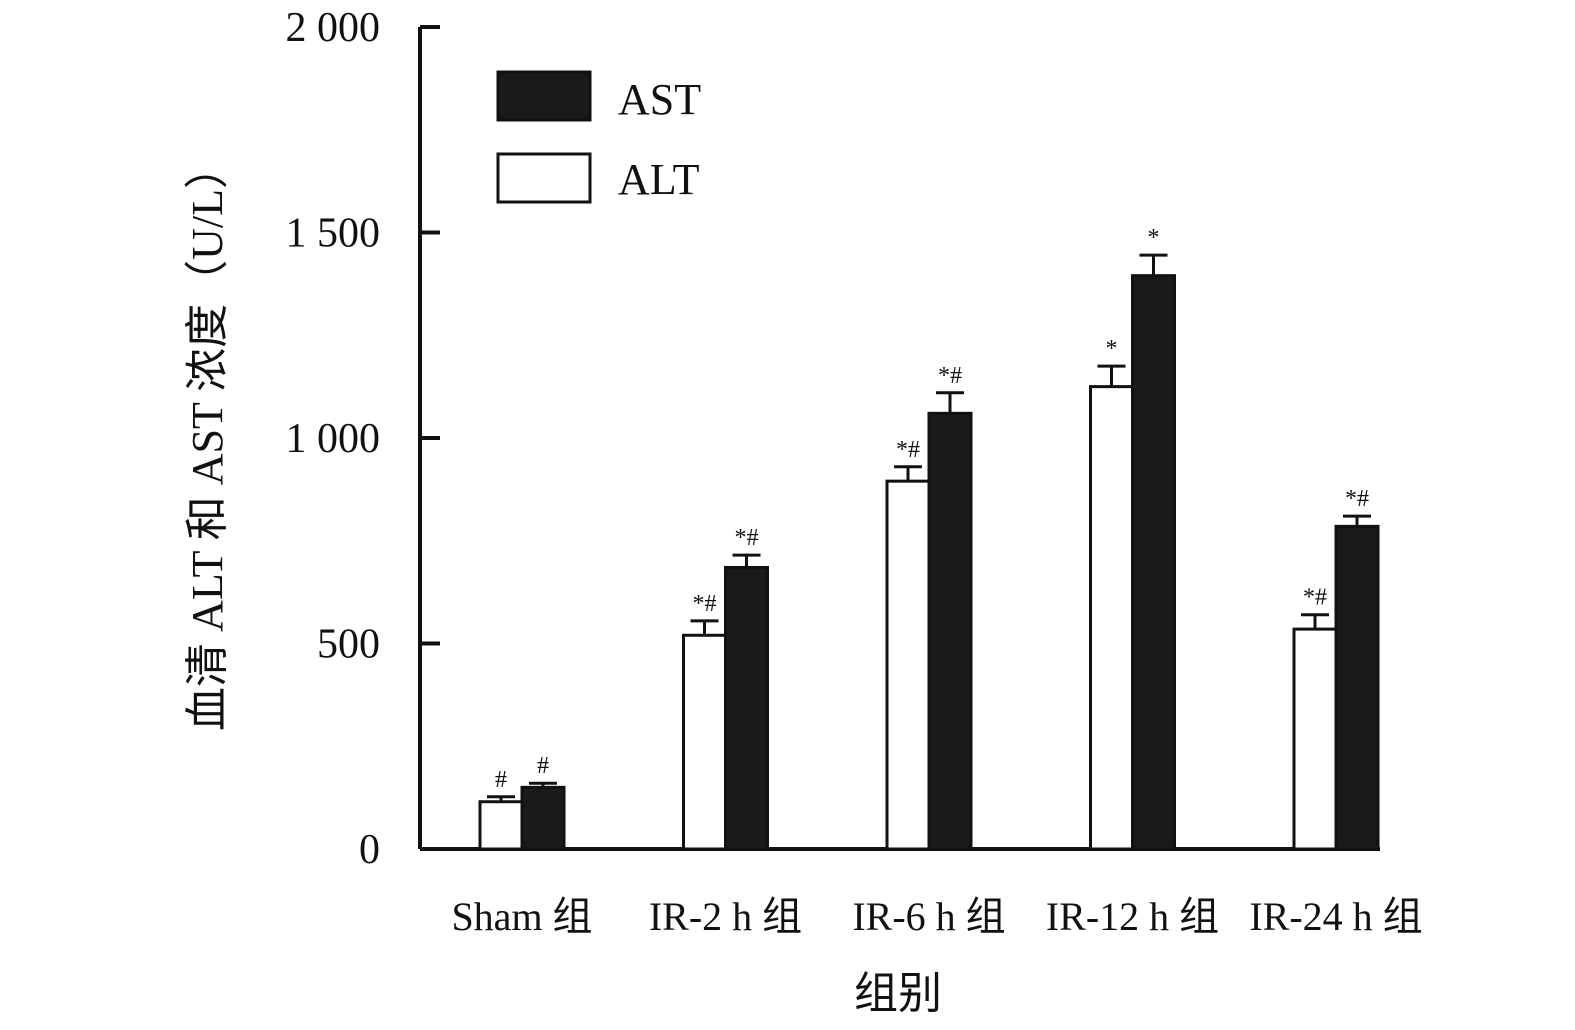 The width and height of the screenshot is (1575, 1030). Describe the element at coordinates (898, 993) in the screenshot. I see `x-axis-title: 组别` at that location.